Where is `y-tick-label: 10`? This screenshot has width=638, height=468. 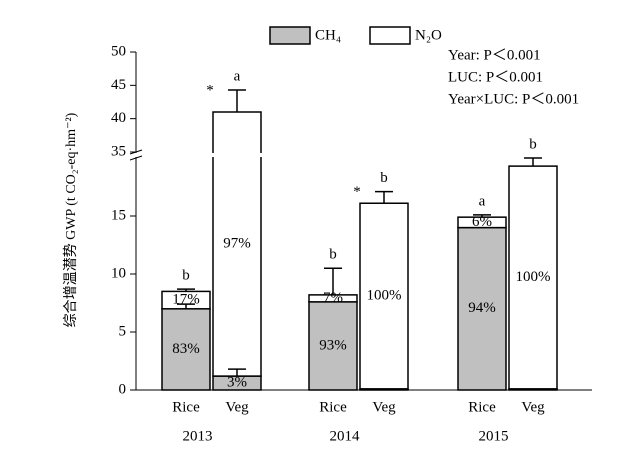
y-tick-label: 10 is located at coordinates (118, 273).